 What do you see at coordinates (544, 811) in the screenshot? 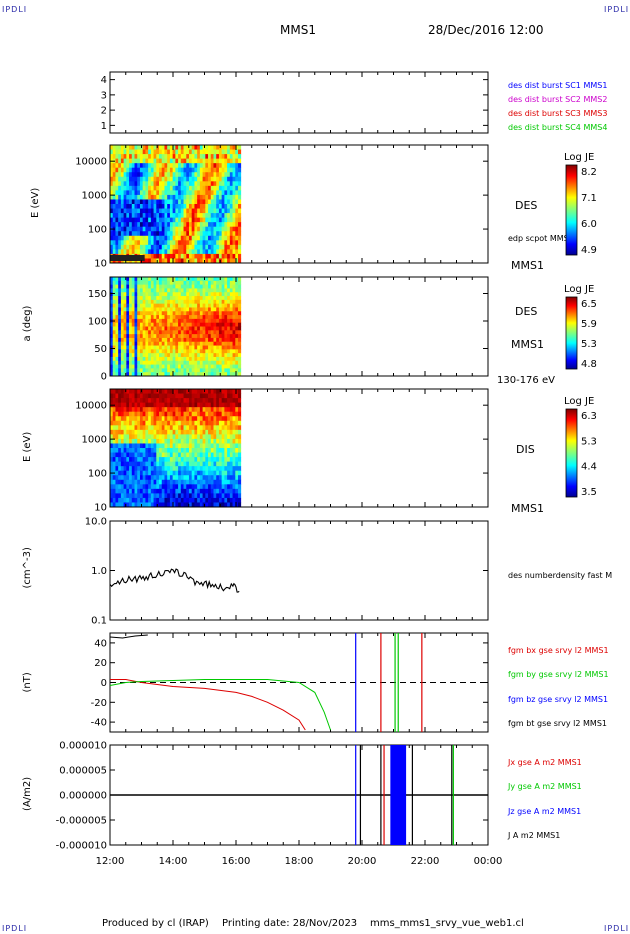
I see `current-series-label: Jz gse A m2 MMS1` at bounding box center [544, 811].